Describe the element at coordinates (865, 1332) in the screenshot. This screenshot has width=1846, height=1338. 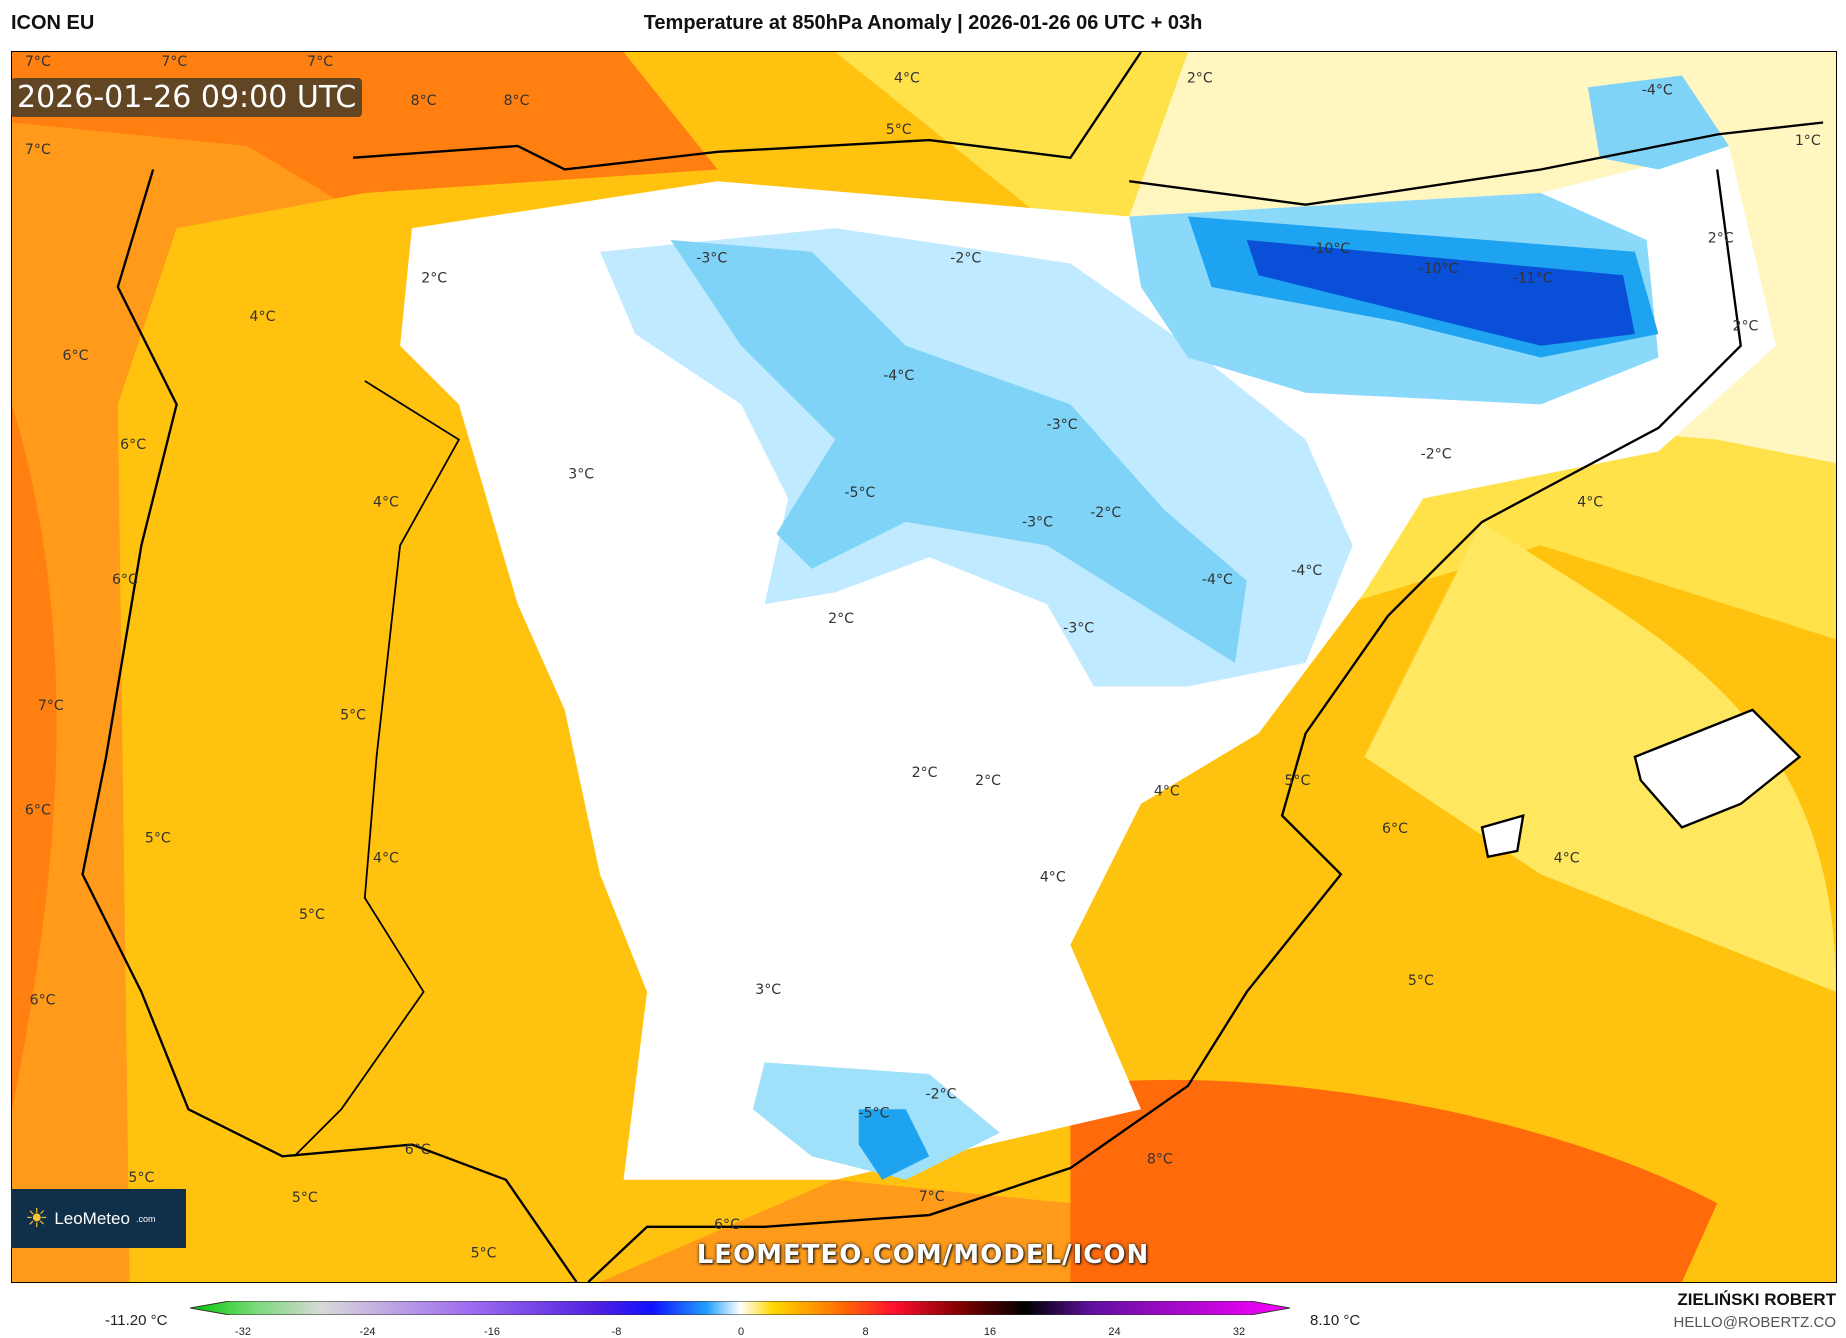
I see `colorbar-tick: 8` at that location.